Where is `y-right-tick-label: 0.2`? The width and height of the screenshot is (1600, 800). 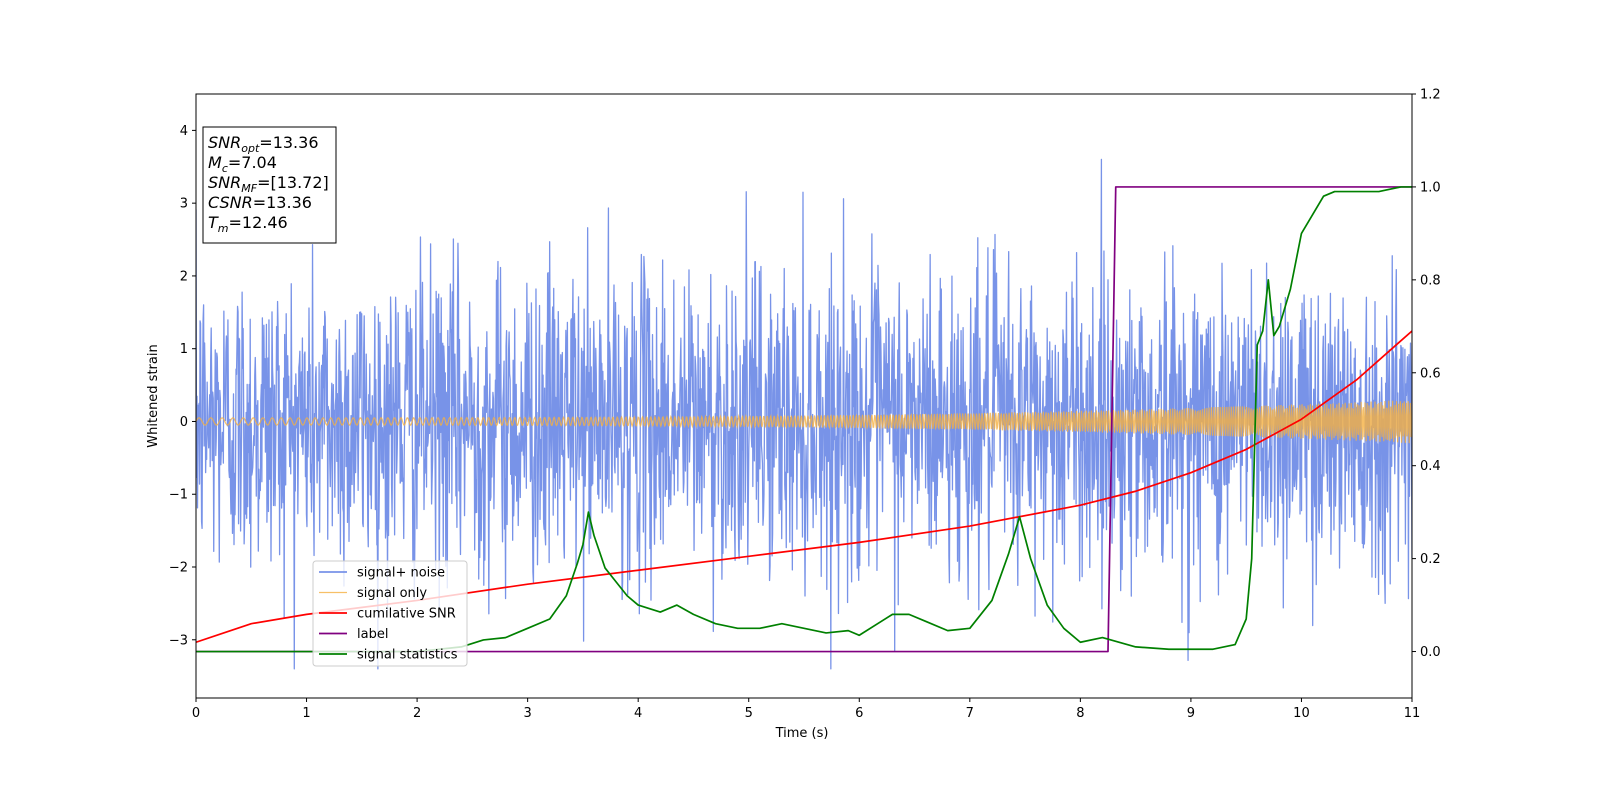
y-right-tick-label: 0.2 is located at coordinates (1430, 559).